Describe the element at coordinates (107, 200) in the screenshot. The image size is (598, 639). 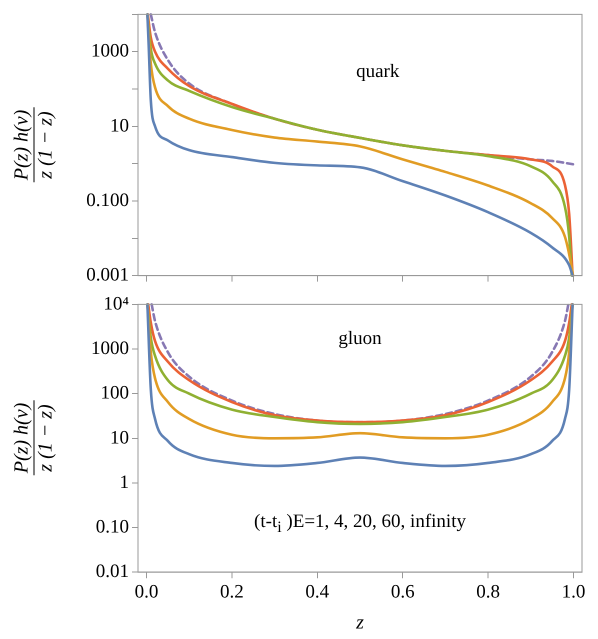
I see `y-tick-label: 0.100` at that location.